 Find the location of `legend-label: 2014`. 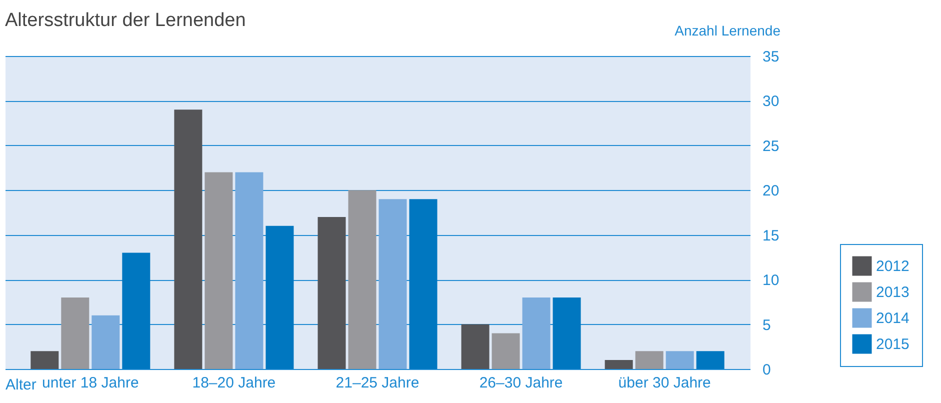

legend-label: 2014 is located at coordinates (893, 318).